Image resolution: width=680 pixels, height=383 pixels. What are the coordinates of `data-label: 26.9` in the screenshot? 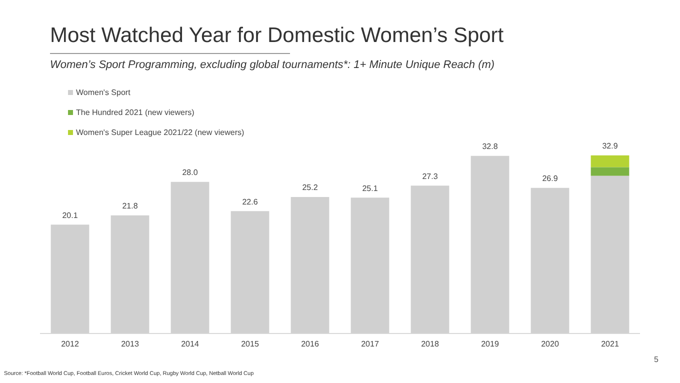 It's located at (550, 179).